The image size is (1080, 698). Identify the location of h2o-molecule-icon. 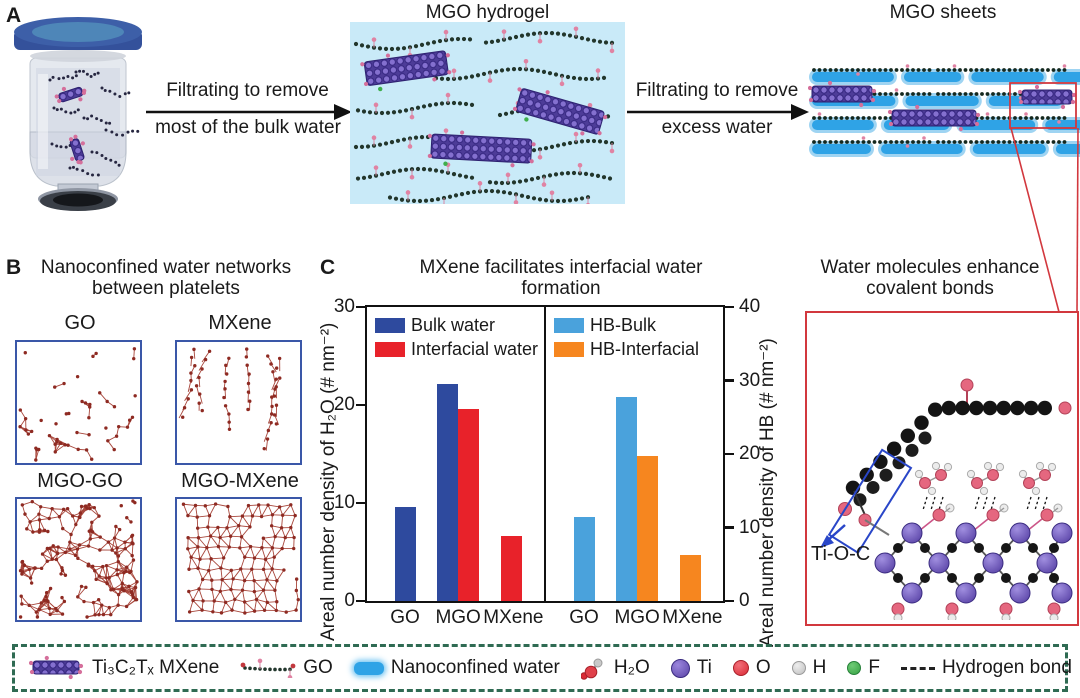
(591, 669).